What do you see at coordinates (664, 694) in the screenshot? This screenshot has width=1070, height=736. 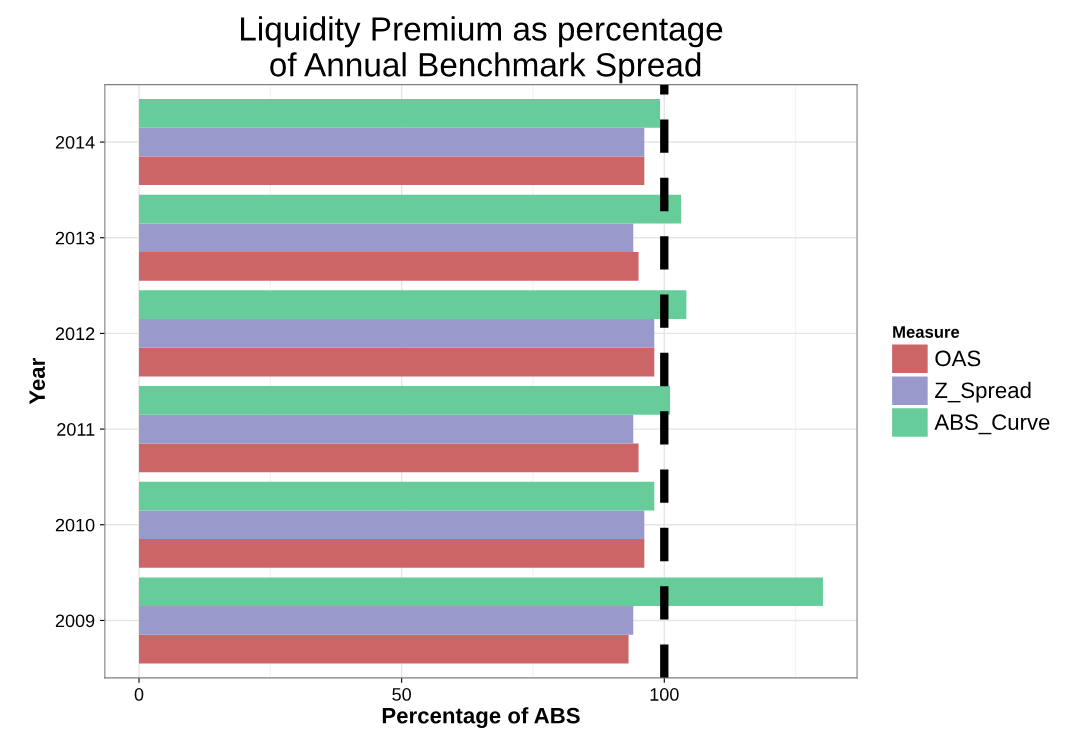 I see `x-tick-label: 100` at bounding box center [664, 694].